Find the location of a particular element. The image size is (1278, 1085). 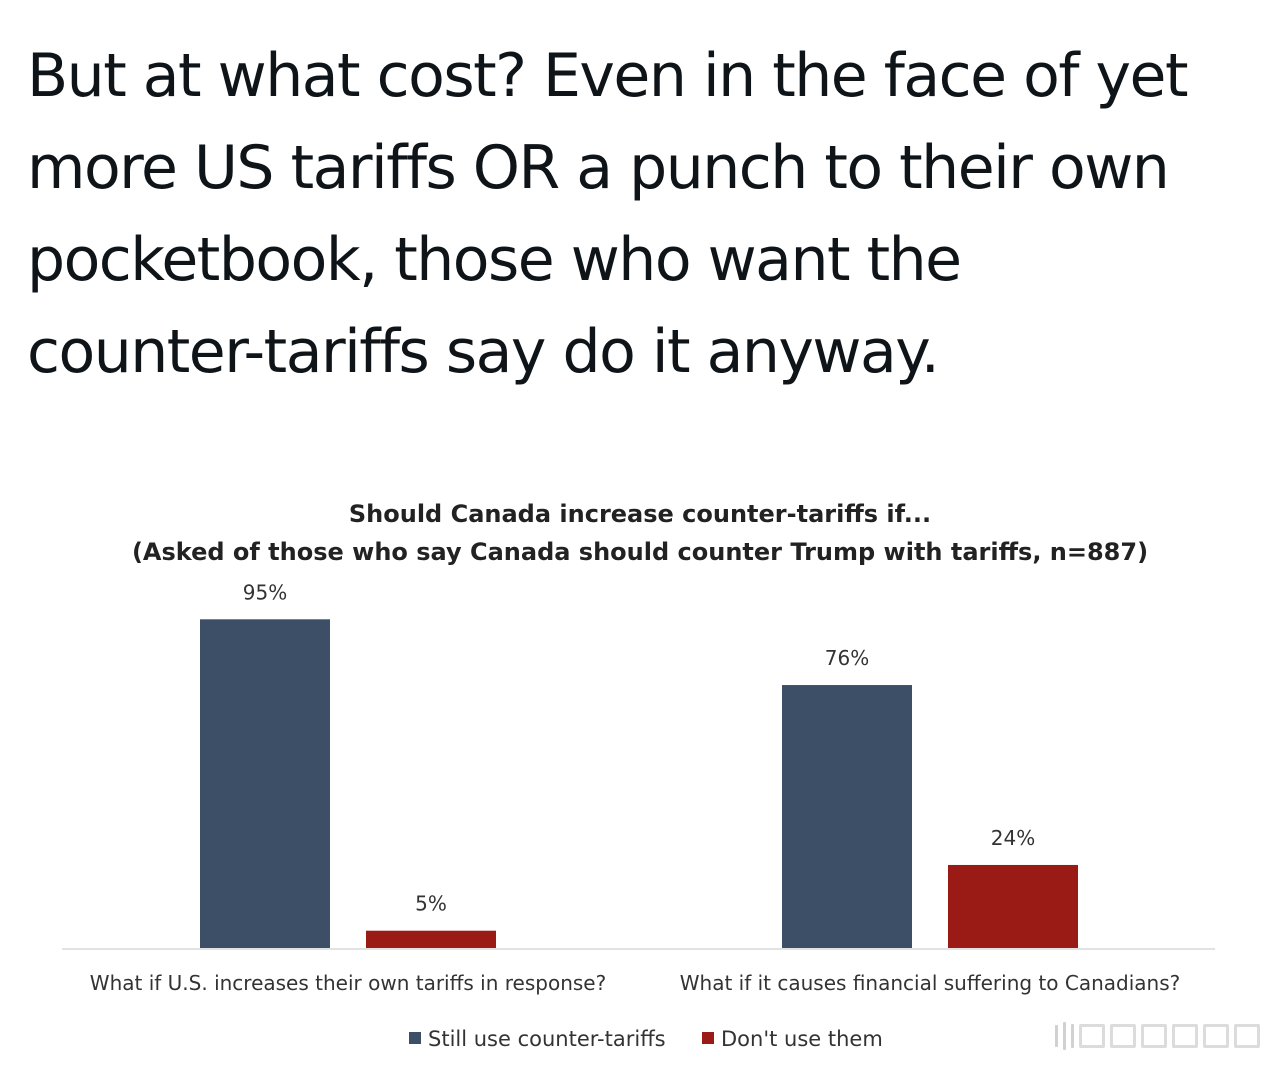

post-text-line-4: counter-tariffs say do it anyway. is located at coordinates (483, 352).